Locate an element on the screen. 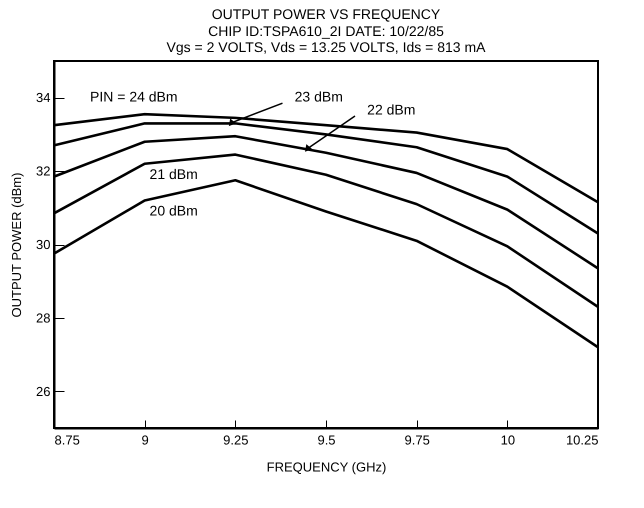  x-axis-title: FREQUENCY (GHz) is located at coordinates (326, 467).